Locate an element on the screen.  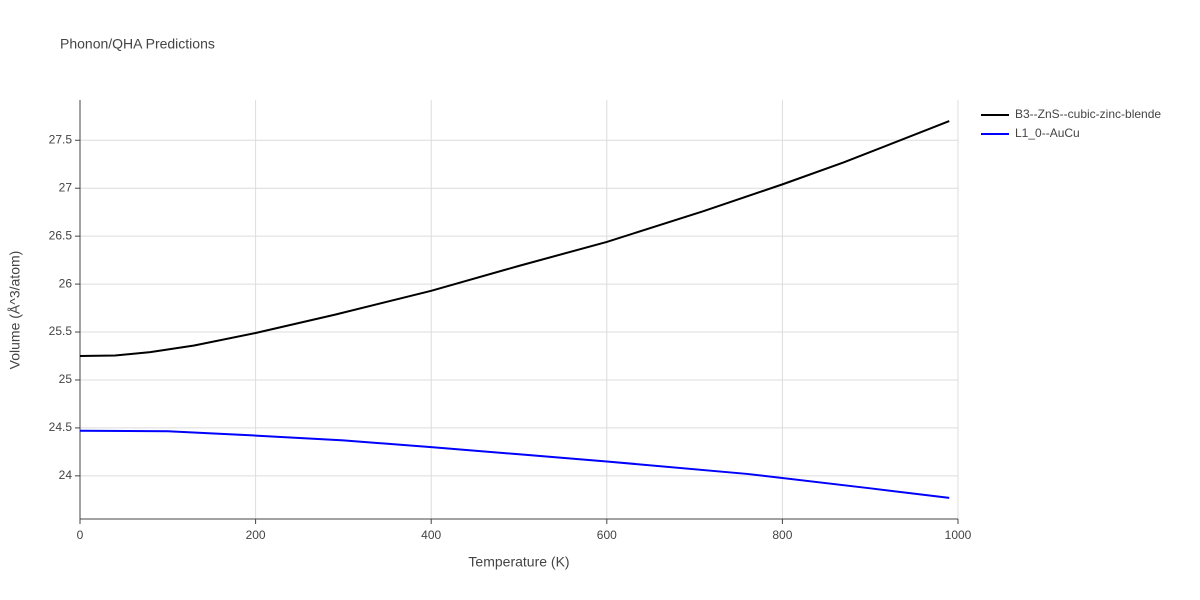
y-tick-label: 27.5 is located at coordinates (61, 139).